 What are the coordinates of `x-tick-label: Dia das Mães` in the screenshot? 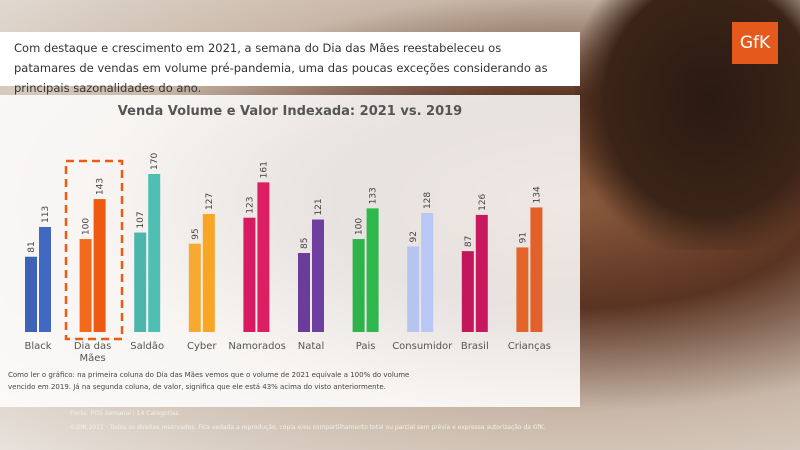 It's located at (92, 352).